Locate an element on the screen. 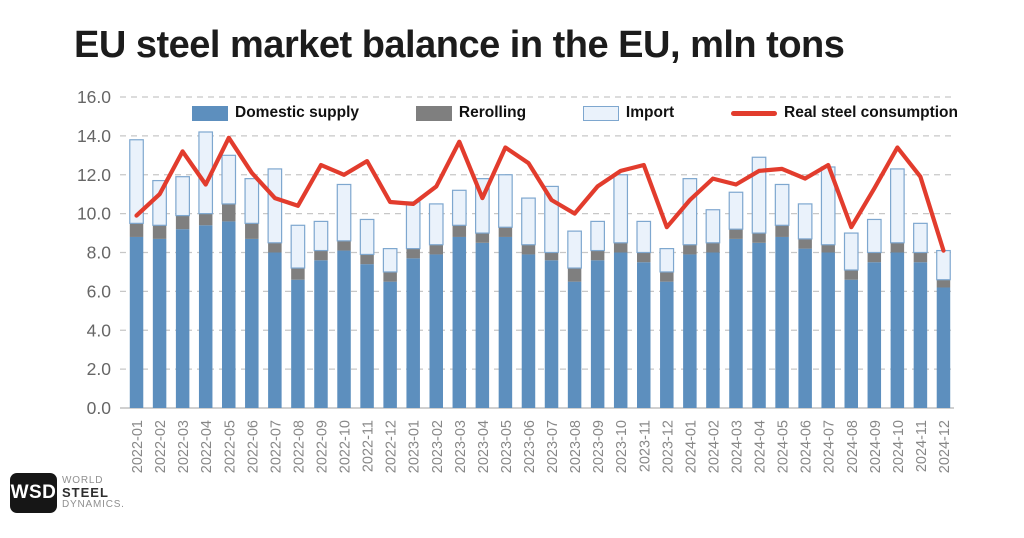 The width and height of the screenshot is (1024, 538). x-axis-label: 2024-04 is located at coordinates (761, 446).